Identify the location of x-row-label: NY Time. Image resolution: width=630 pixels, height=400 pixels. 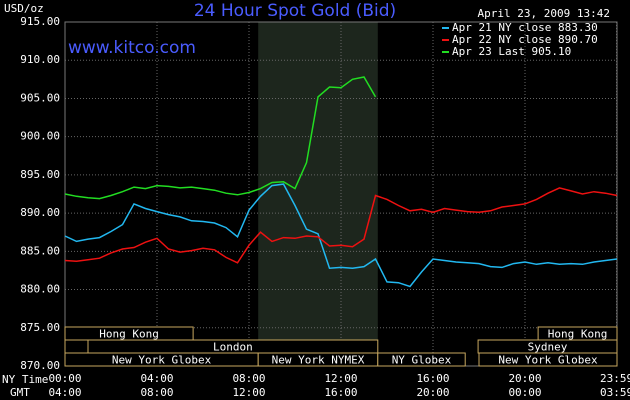
(25, 379).